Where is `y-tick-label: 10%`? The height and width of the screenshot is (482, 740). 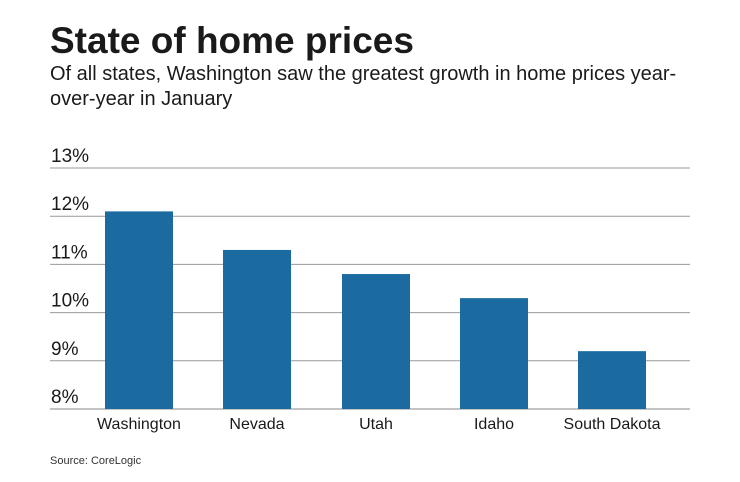
y-tick-label: 10% is located at coordinates (70, 301).